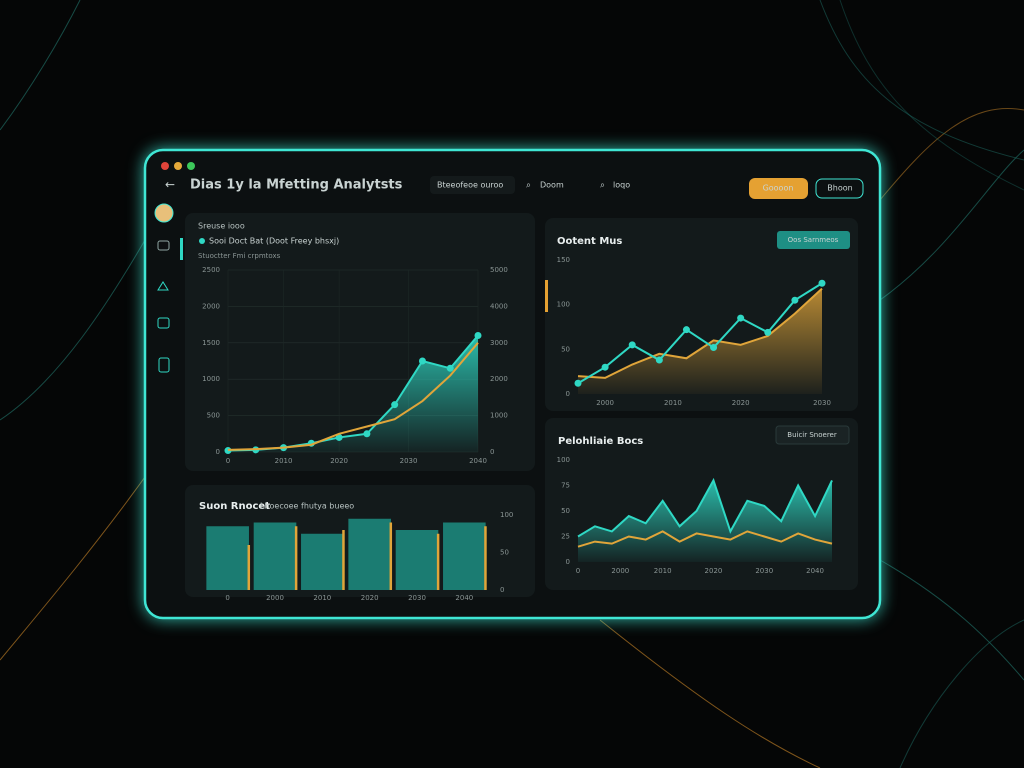 This screenshot has width=1024, height=768. What do you see at coordinates (563, 305) in the screenshot?
I see `y-tick-label: 100` at bounding box center [563, 305].